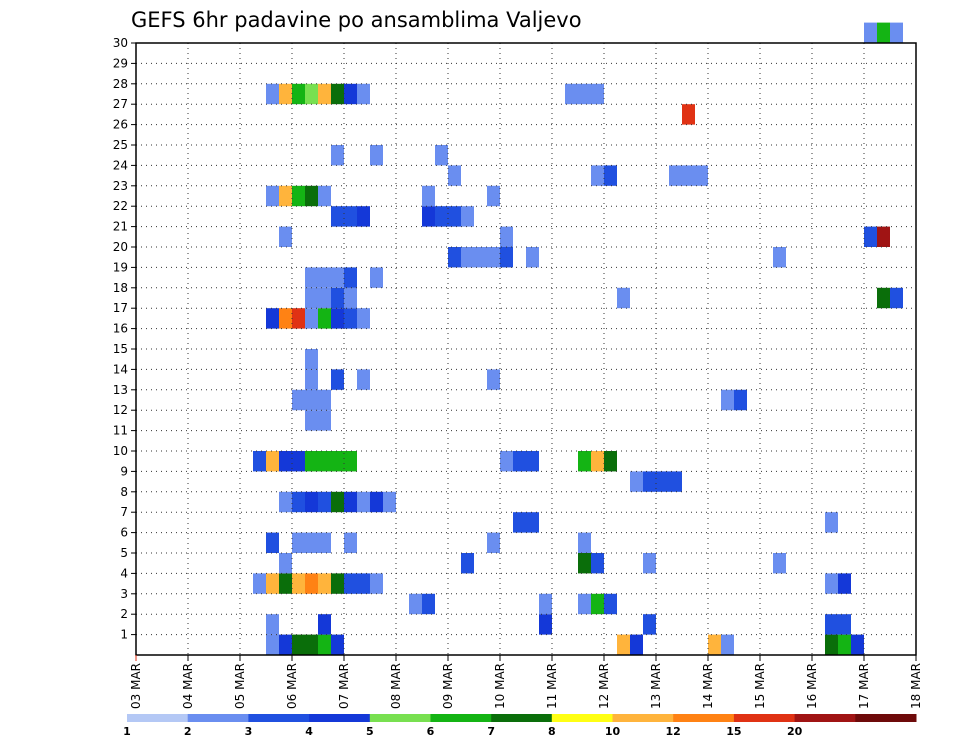 This screenshot has width=960, height=742. I want to click on y-tick-label: 9, so click(124, 471).